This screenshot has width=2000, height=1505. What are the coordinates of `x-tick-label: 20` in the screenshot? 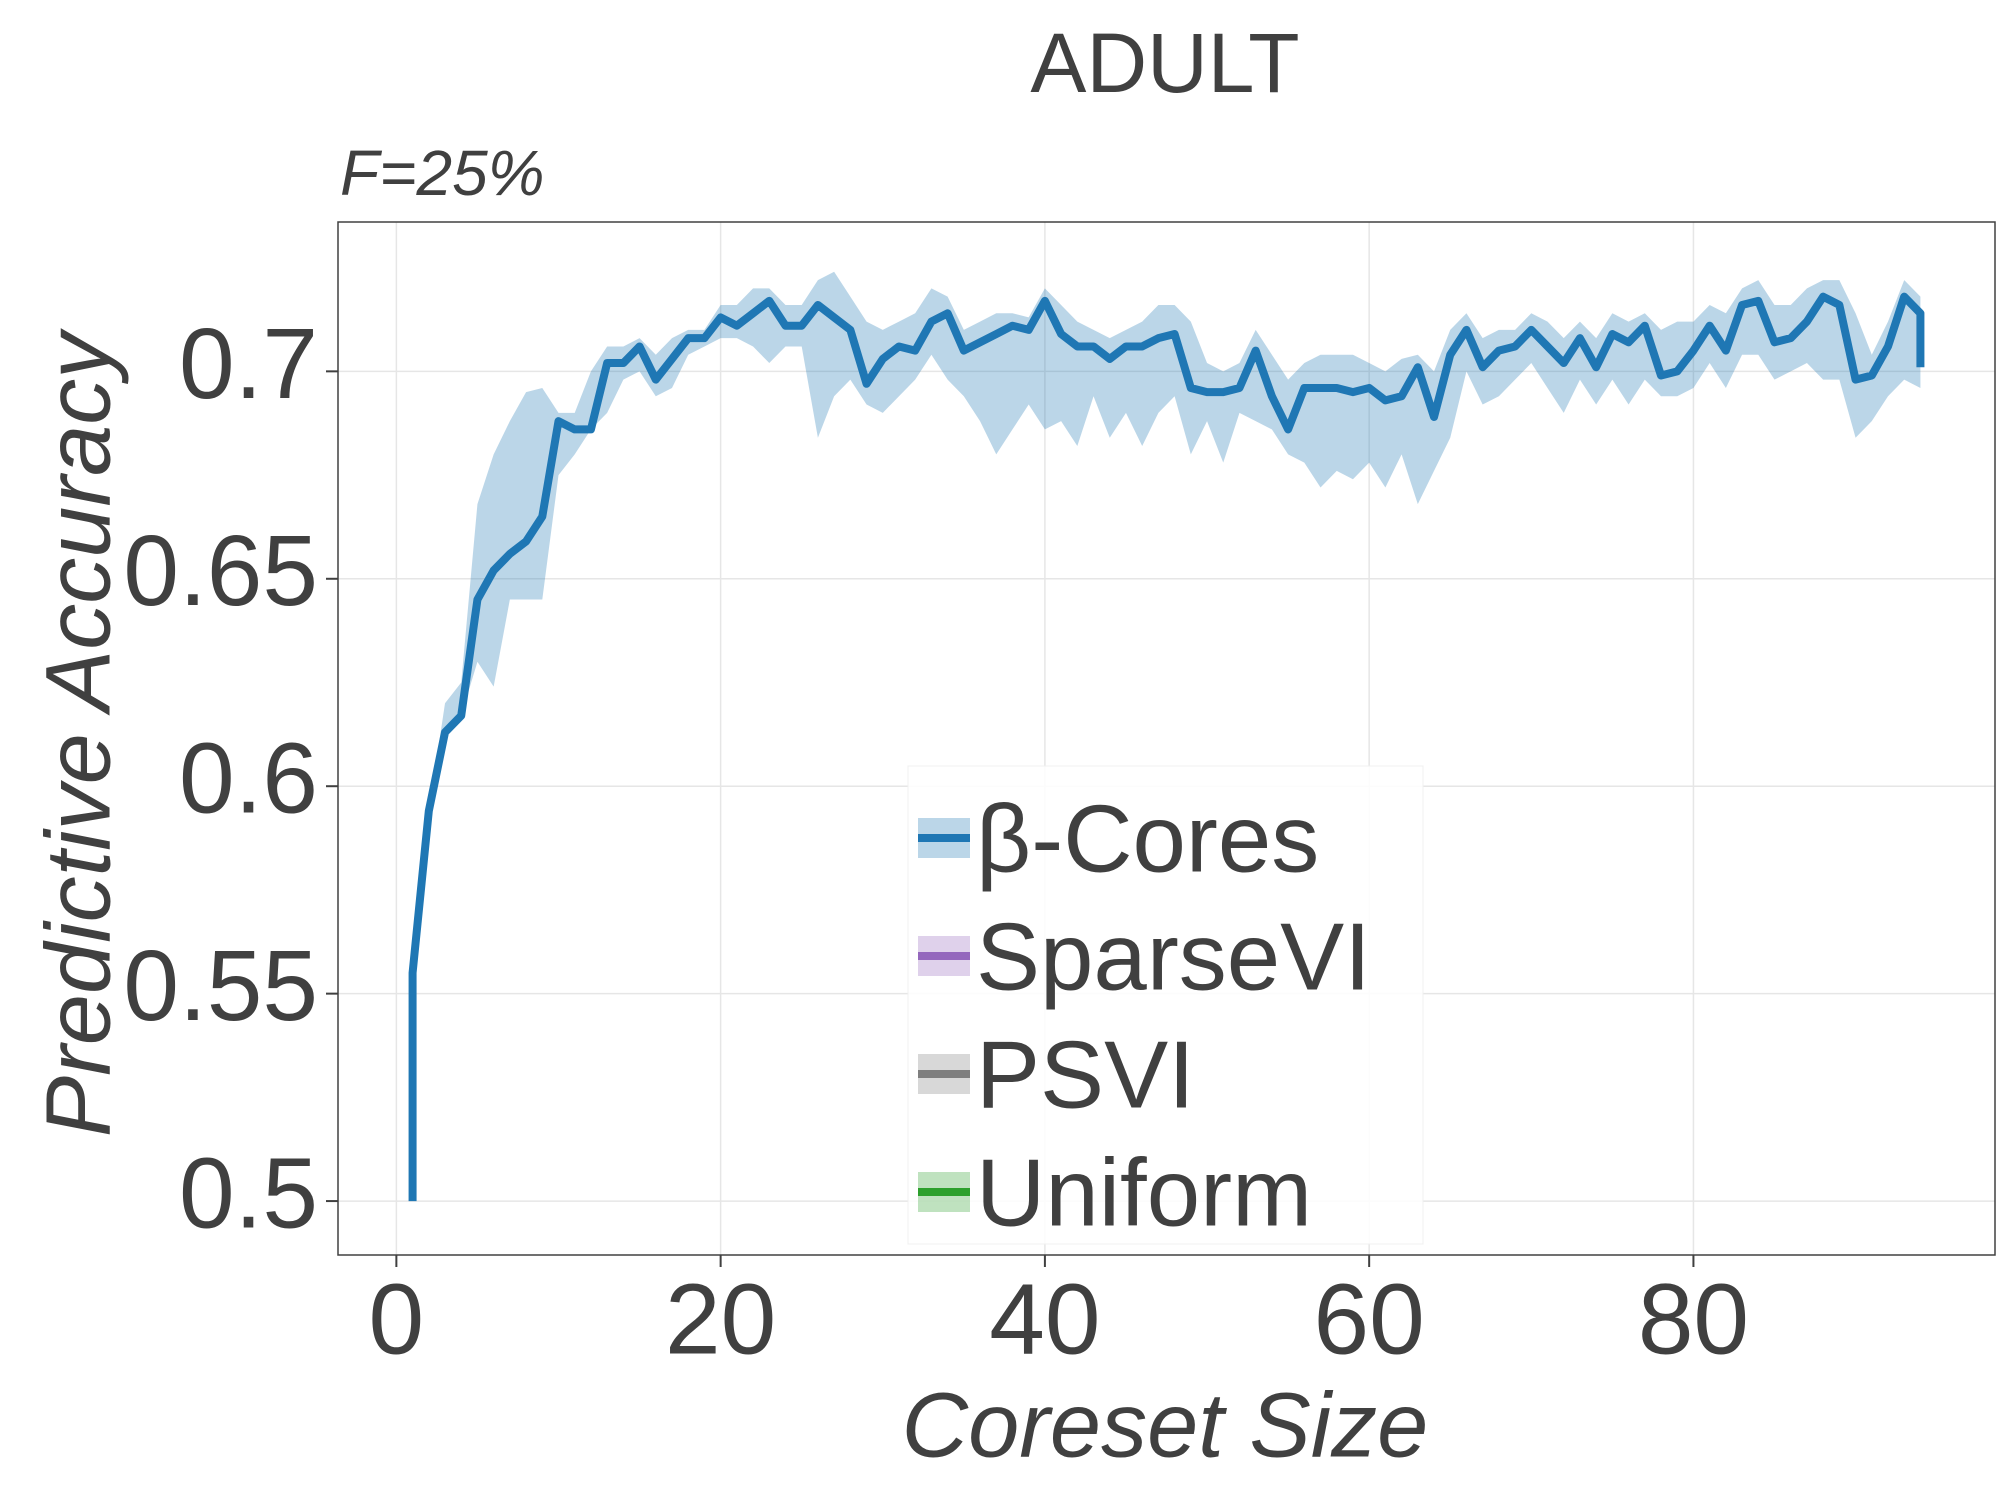 It's located at (720, 1319).